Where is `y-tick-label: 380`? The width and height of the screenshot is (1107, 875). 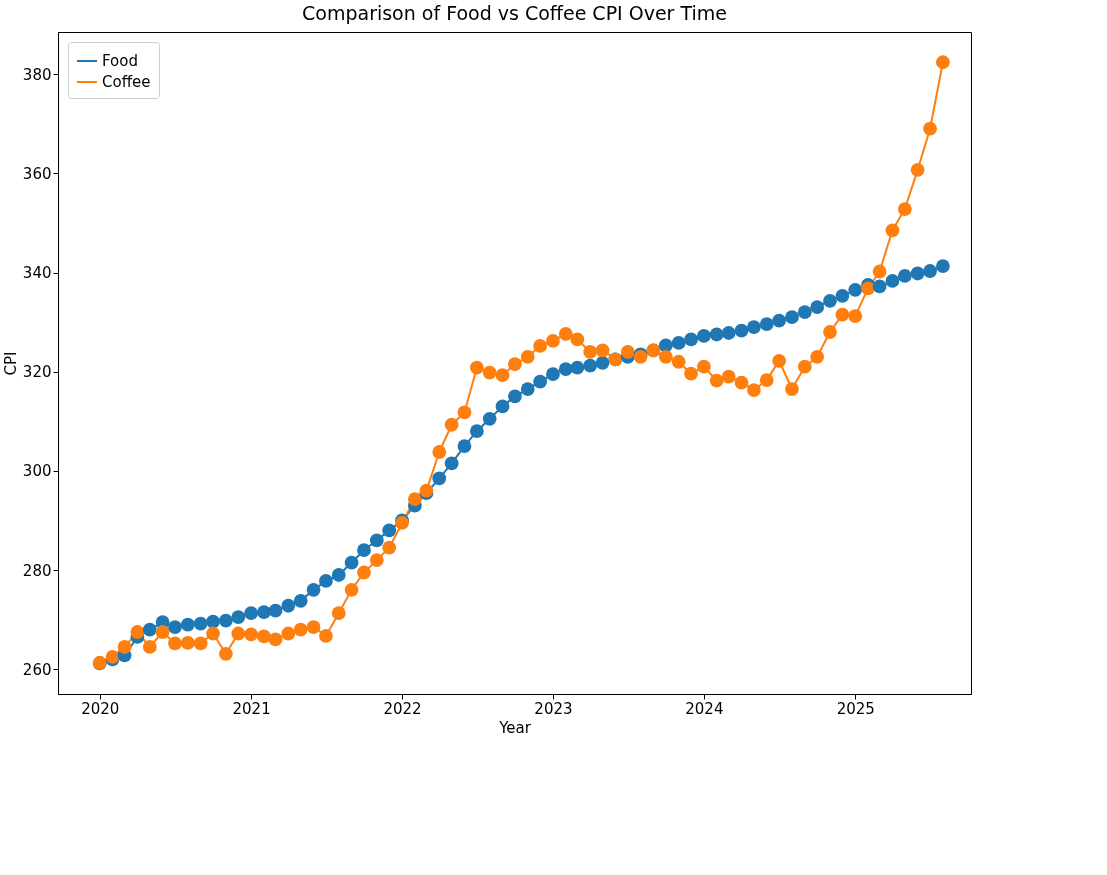
y-tick-label: 380 is located at coordinates (37, 74).